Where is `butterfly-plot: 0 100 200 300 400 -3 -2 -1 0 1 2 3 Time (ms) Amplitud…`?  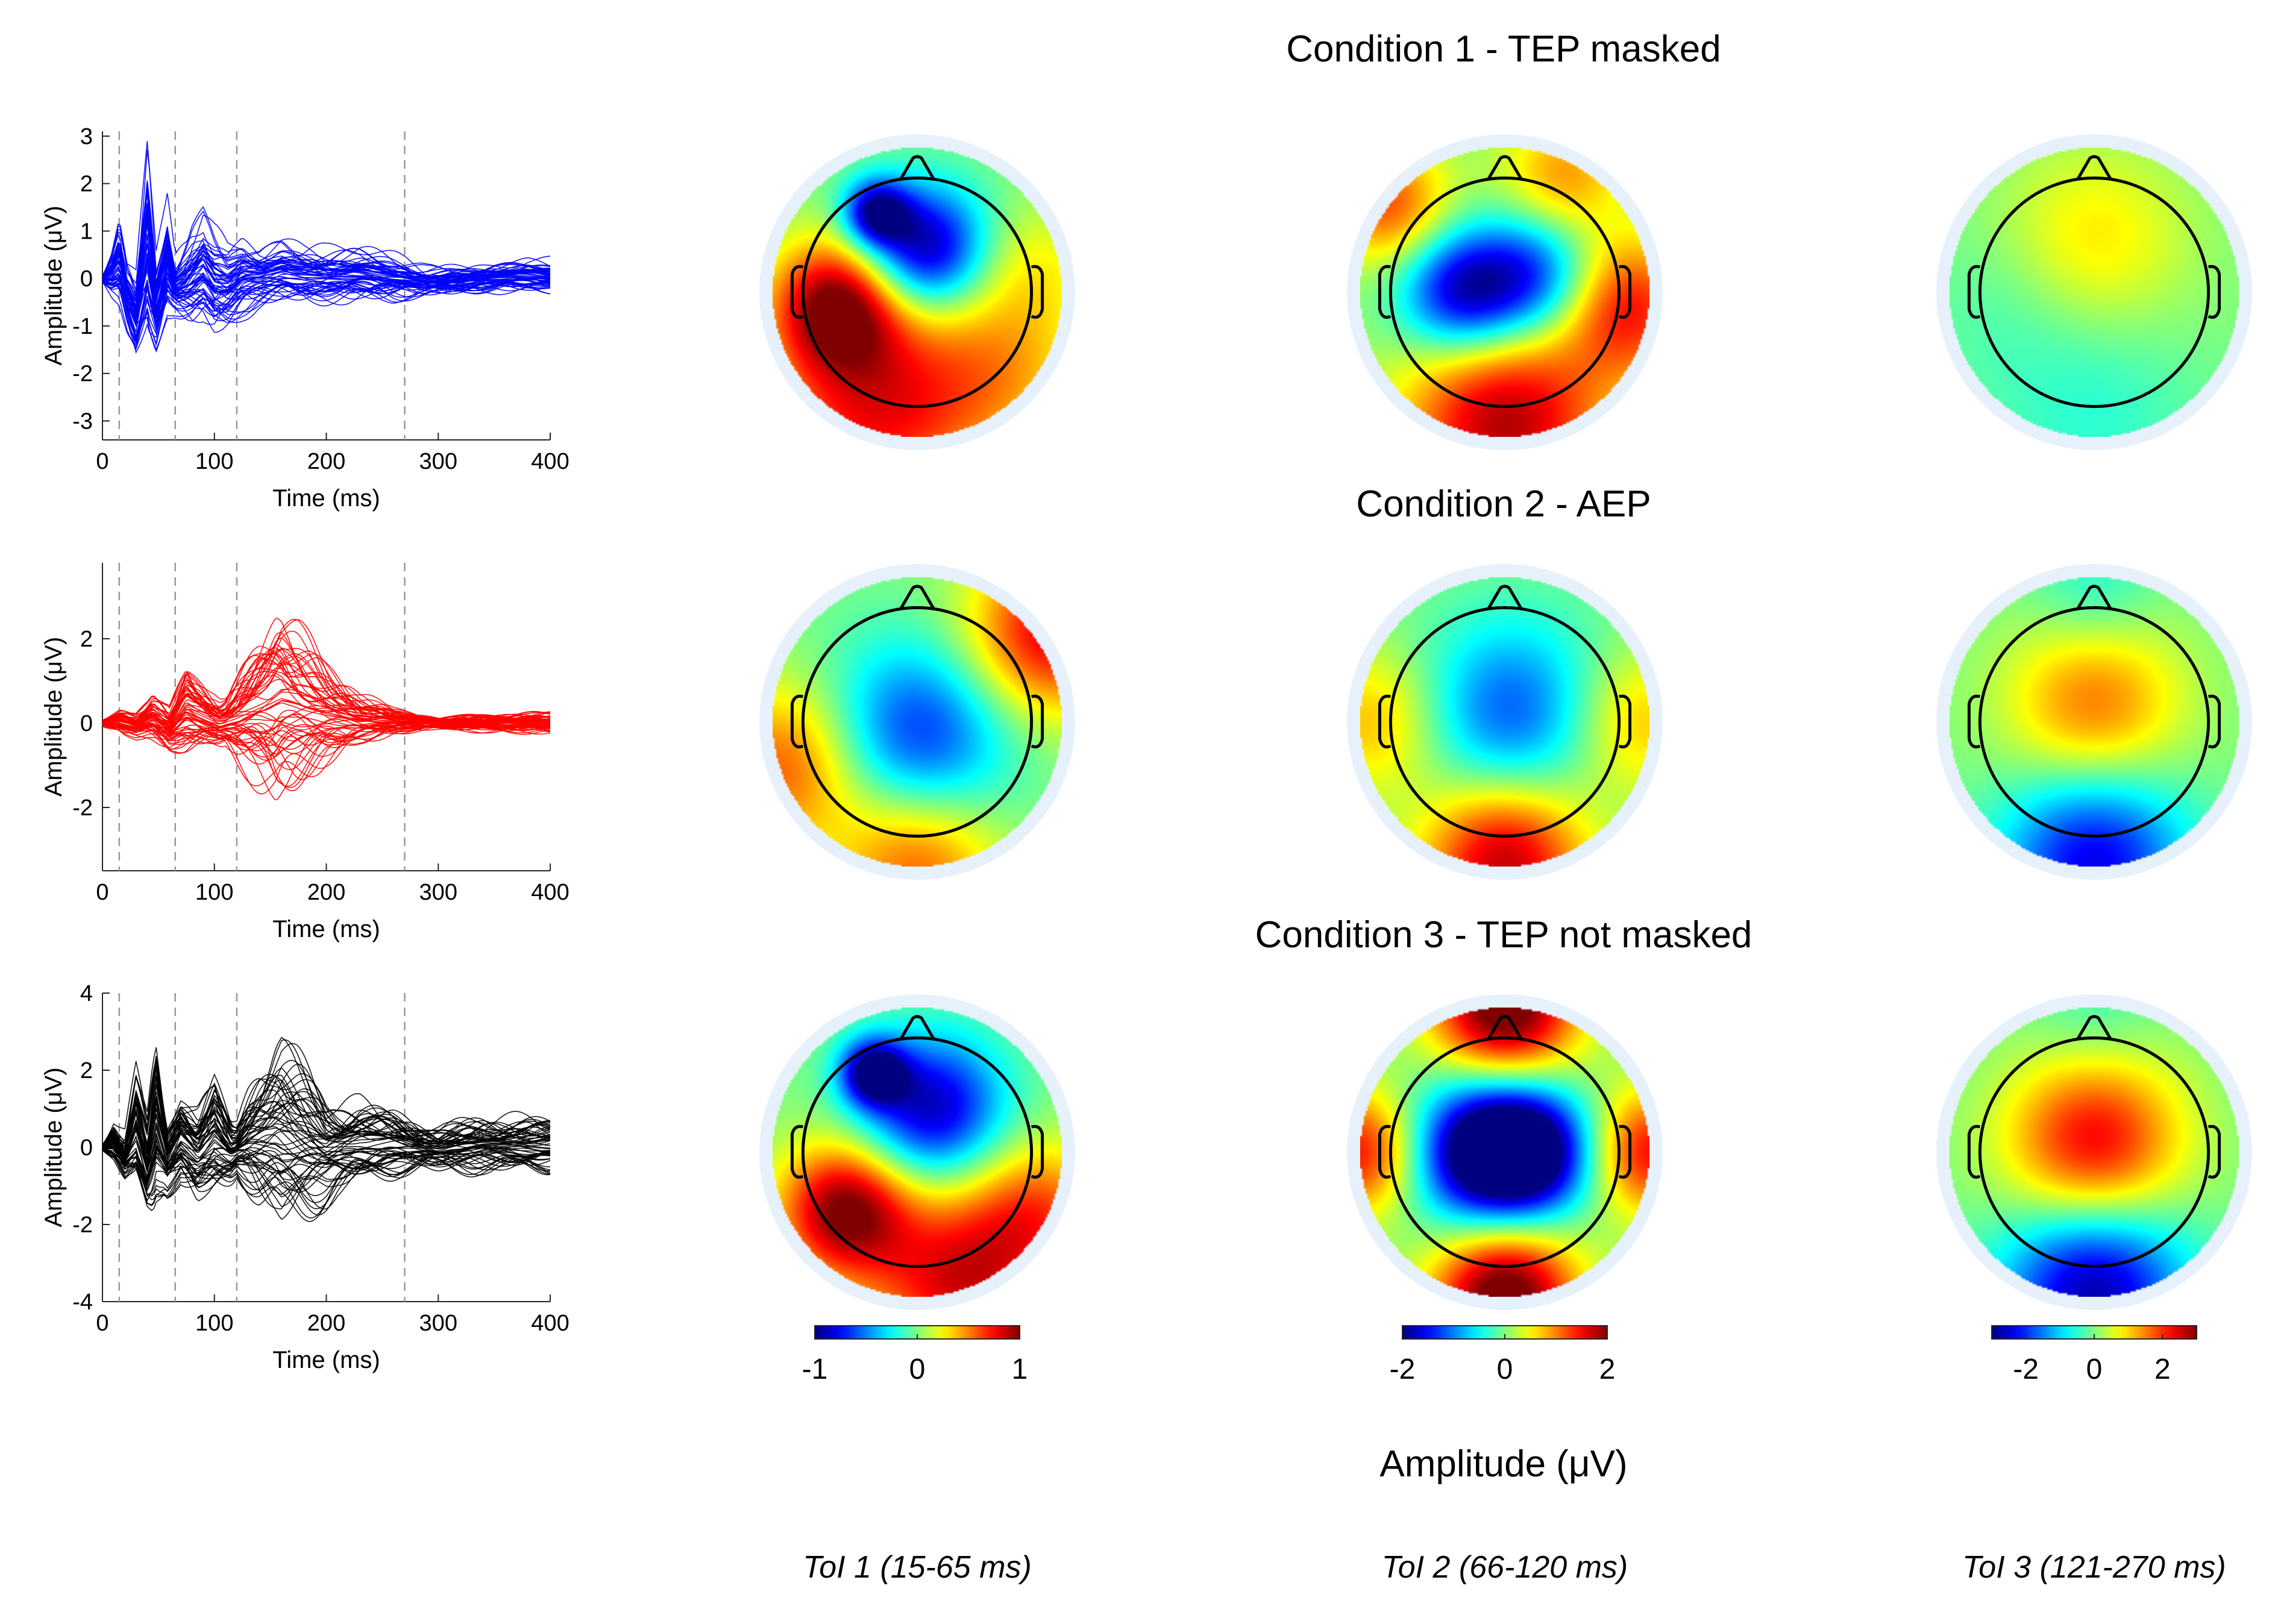
butterfly-plot: 0 100 200 300 400 -3 -2 -1 0 1 2 3 Time (ms) Amplitud… is located at coordinates (305, 318).